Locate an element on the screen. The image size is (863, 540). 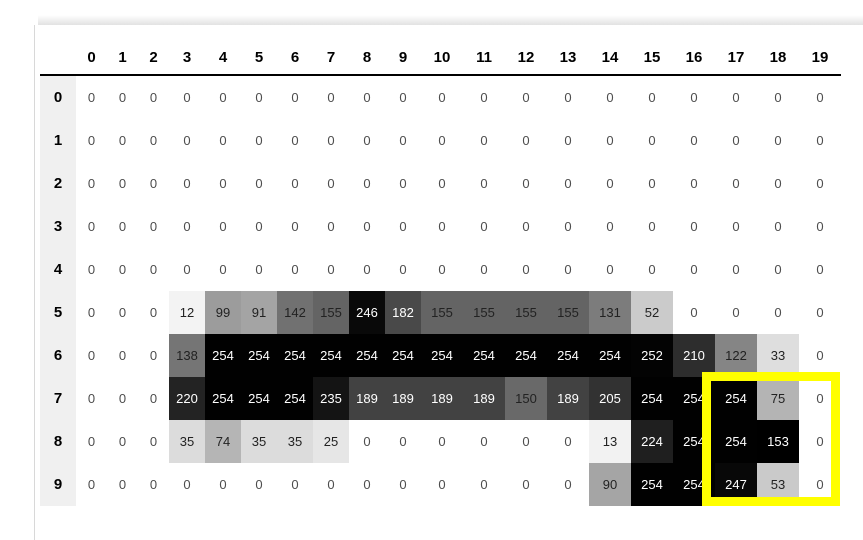
col-header: 10 is located at coordinates (442, 58).